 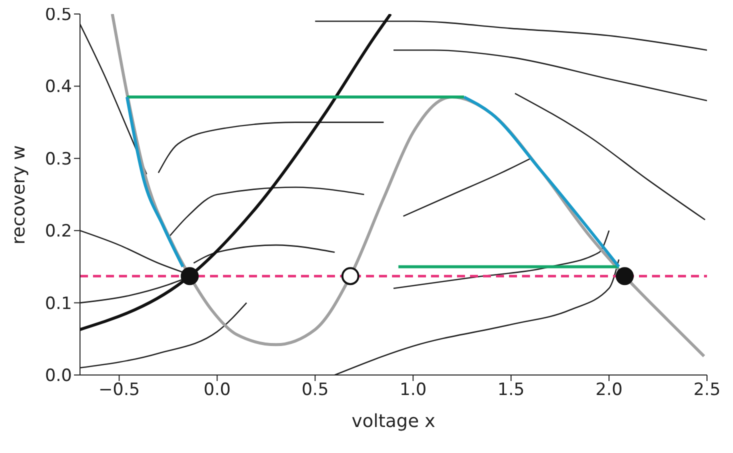 I want to click on y-tick-label: 0.3, so click(x=58, y=159).